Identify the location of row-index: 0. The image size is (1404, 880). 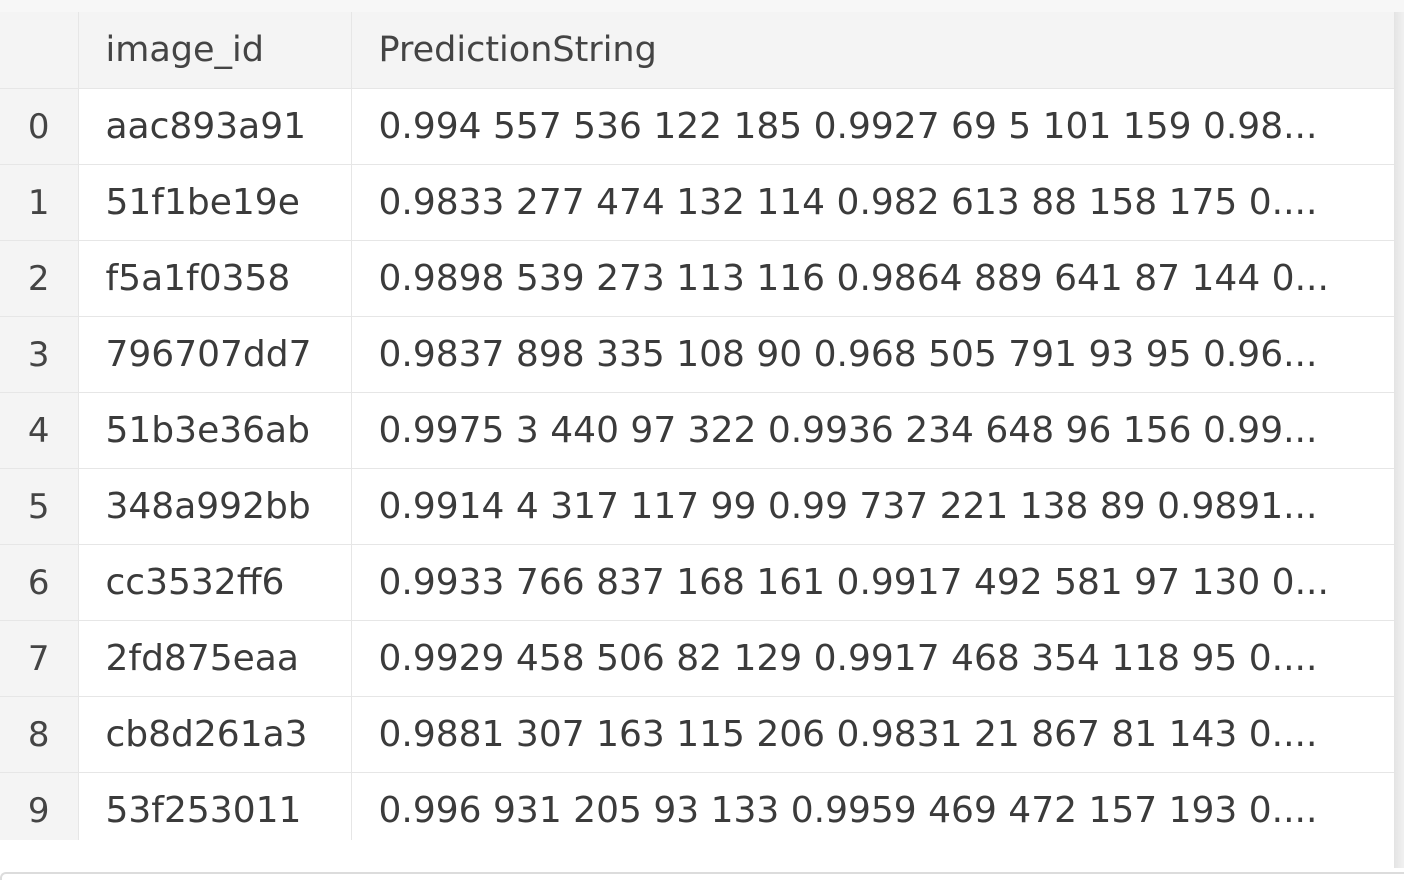
(39, 126).